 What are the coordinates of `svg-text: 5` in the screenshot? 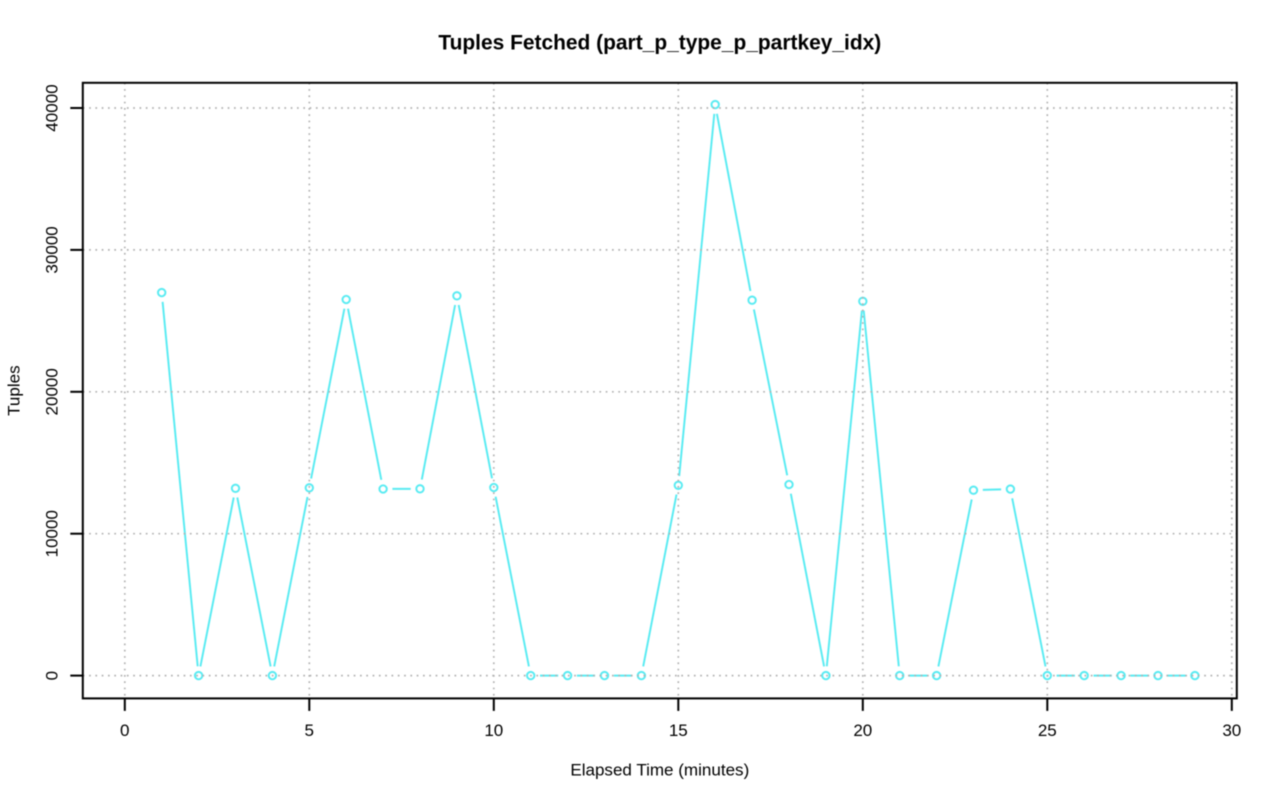 It's located at (309, 730).